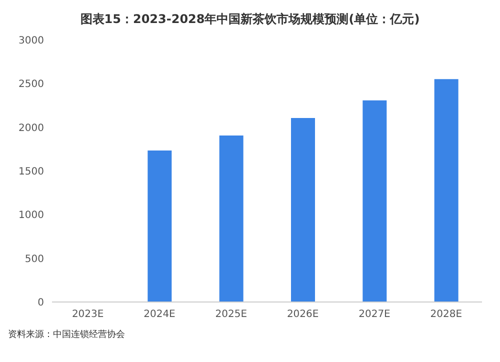 The width and height of the screenshot is (500, 362). Describe the element at coordinates (31, 128) in the screenshot. I see `y-tick-label: 2000` at that location.